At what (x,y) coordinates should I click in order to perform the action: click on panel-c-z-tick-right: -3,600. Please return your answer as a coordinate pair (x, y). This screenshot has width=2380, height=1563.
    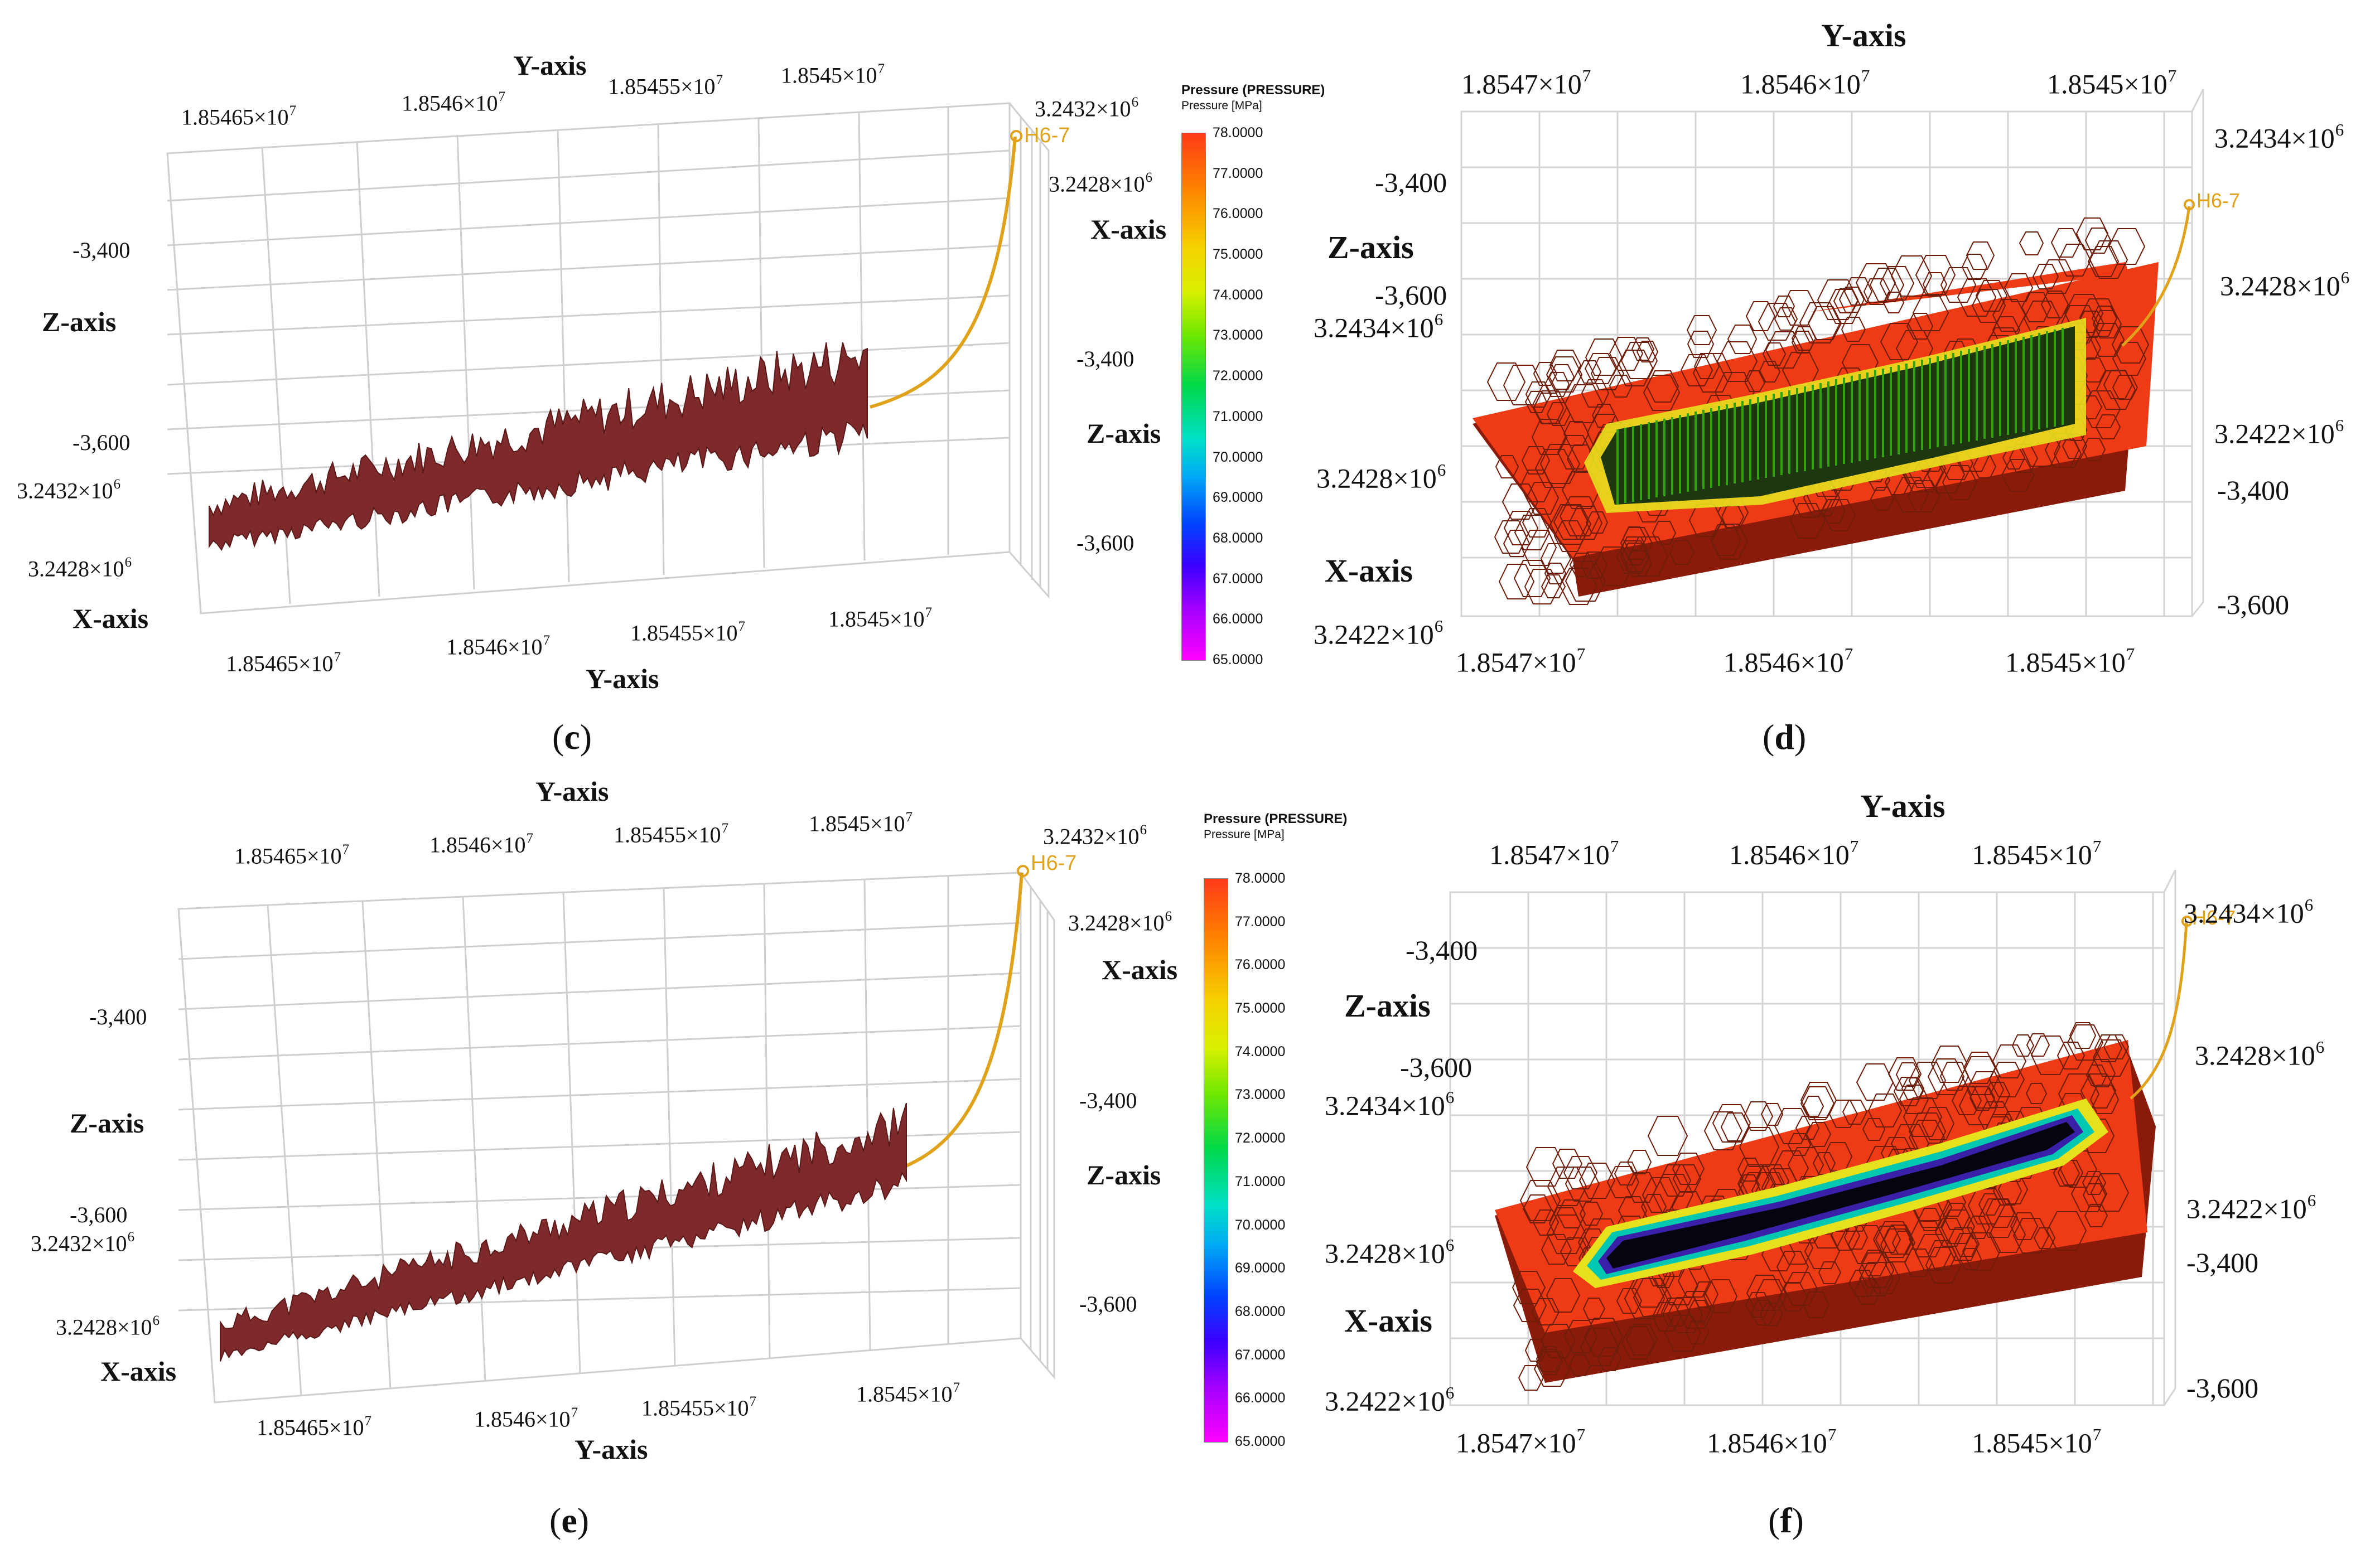
    Looking at the image, I should click on (1105, 542).